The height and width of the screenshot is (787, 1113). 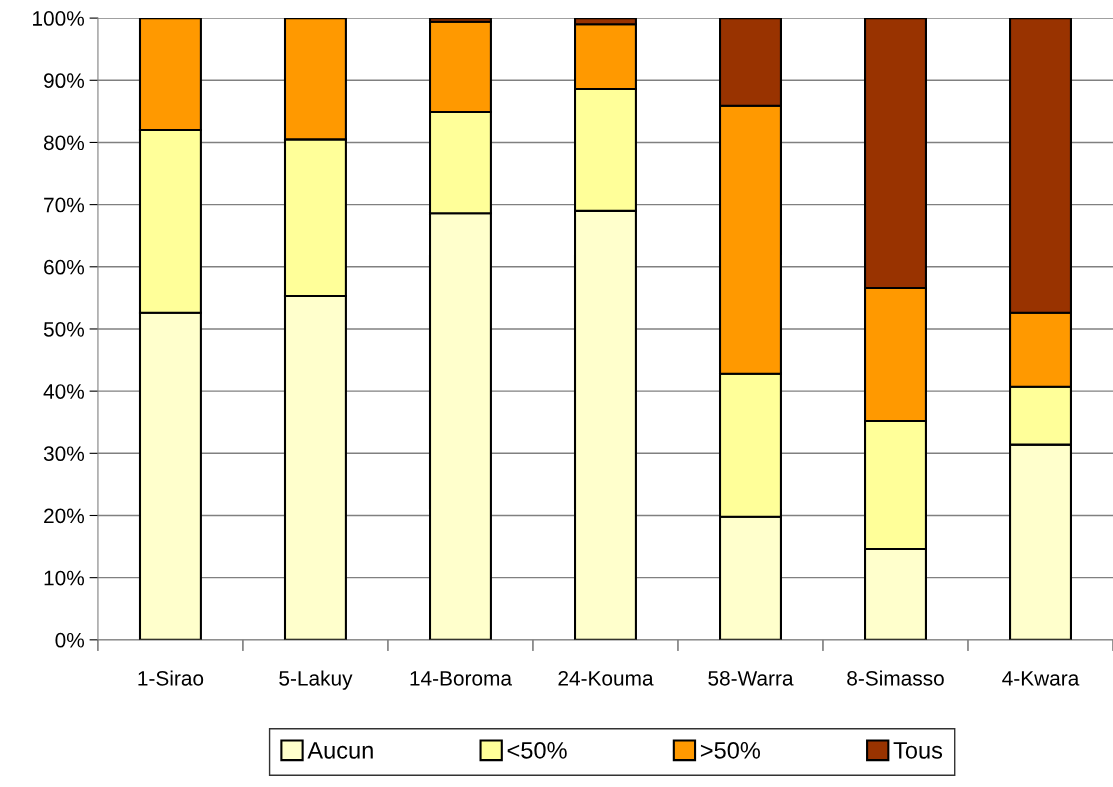 What do you see at coordinates (64, 81) in the screenshot?
I see `y-tick-label: 90%` at bounding box center [64, 81].